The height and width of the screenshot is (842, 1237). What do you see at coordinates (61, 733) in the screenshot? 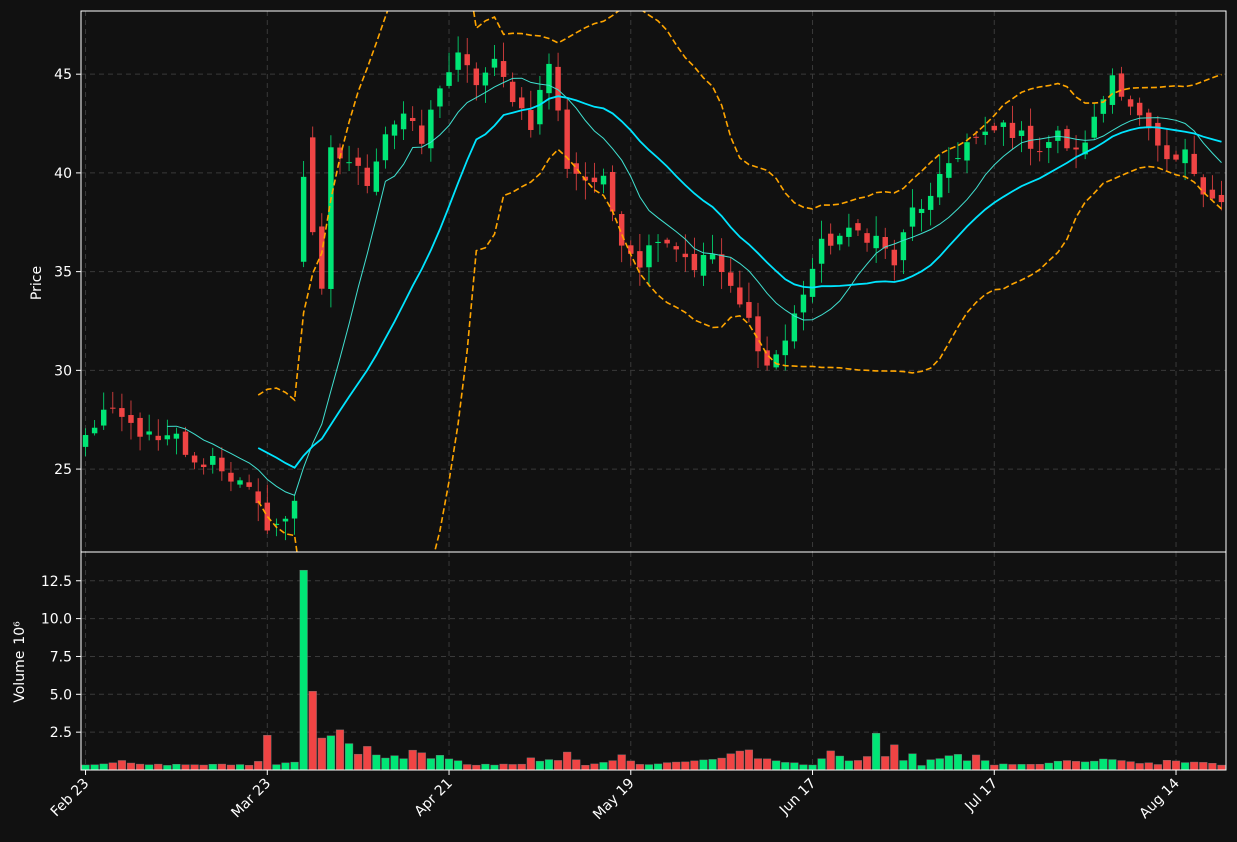
I see `volume-tick-label: 2.5` at bounding box center [61, 733].